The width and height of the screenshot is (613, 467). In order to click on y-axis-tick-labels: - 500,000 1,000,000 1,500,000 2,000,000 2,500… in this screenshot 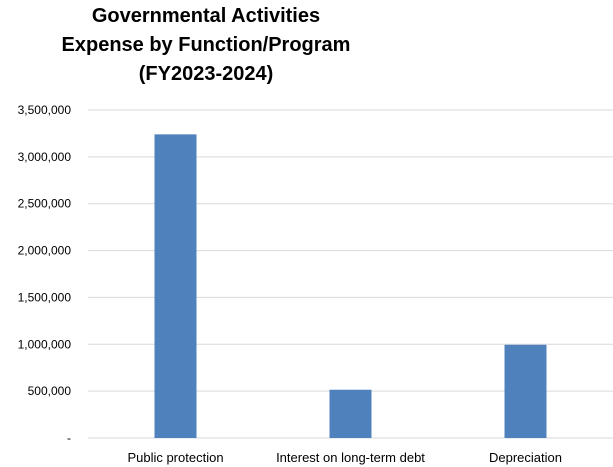, I will do `click(45, 274)`.